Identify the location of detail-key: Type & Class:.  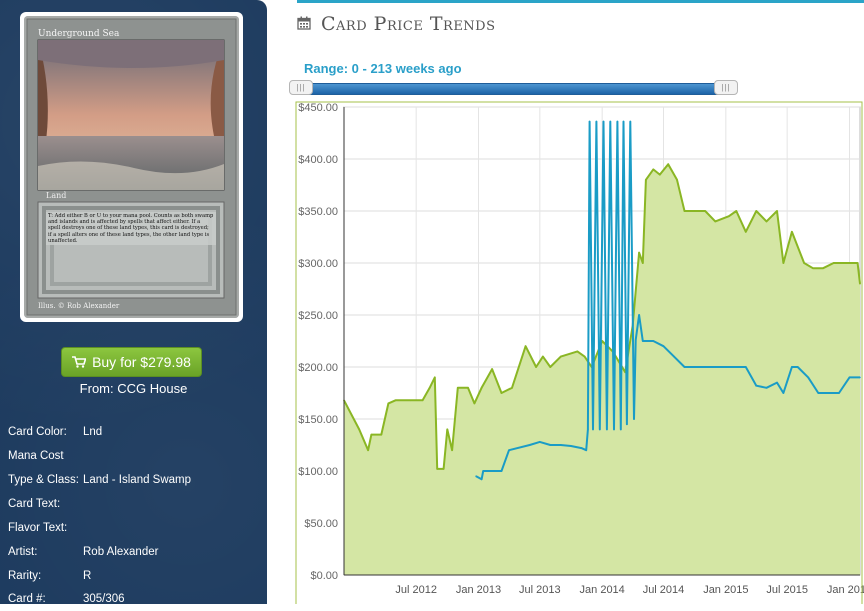
(43, 480).